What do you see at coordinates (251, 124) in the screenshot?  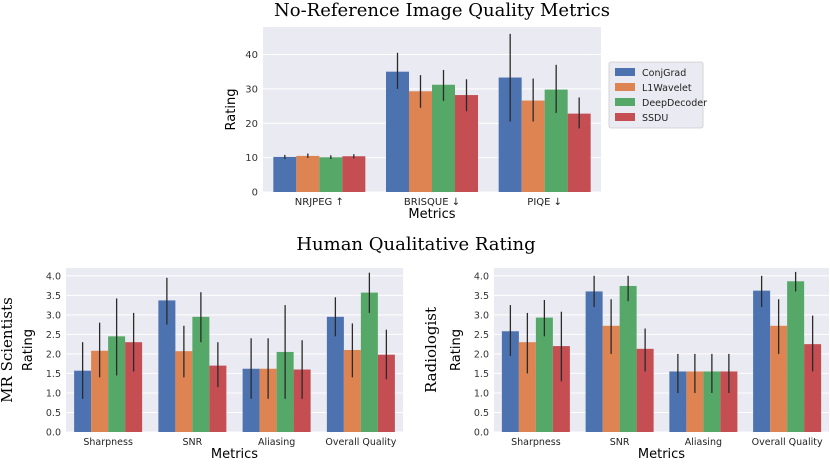 I see `y-tick-label: 20` at bounding box center [251, 124].